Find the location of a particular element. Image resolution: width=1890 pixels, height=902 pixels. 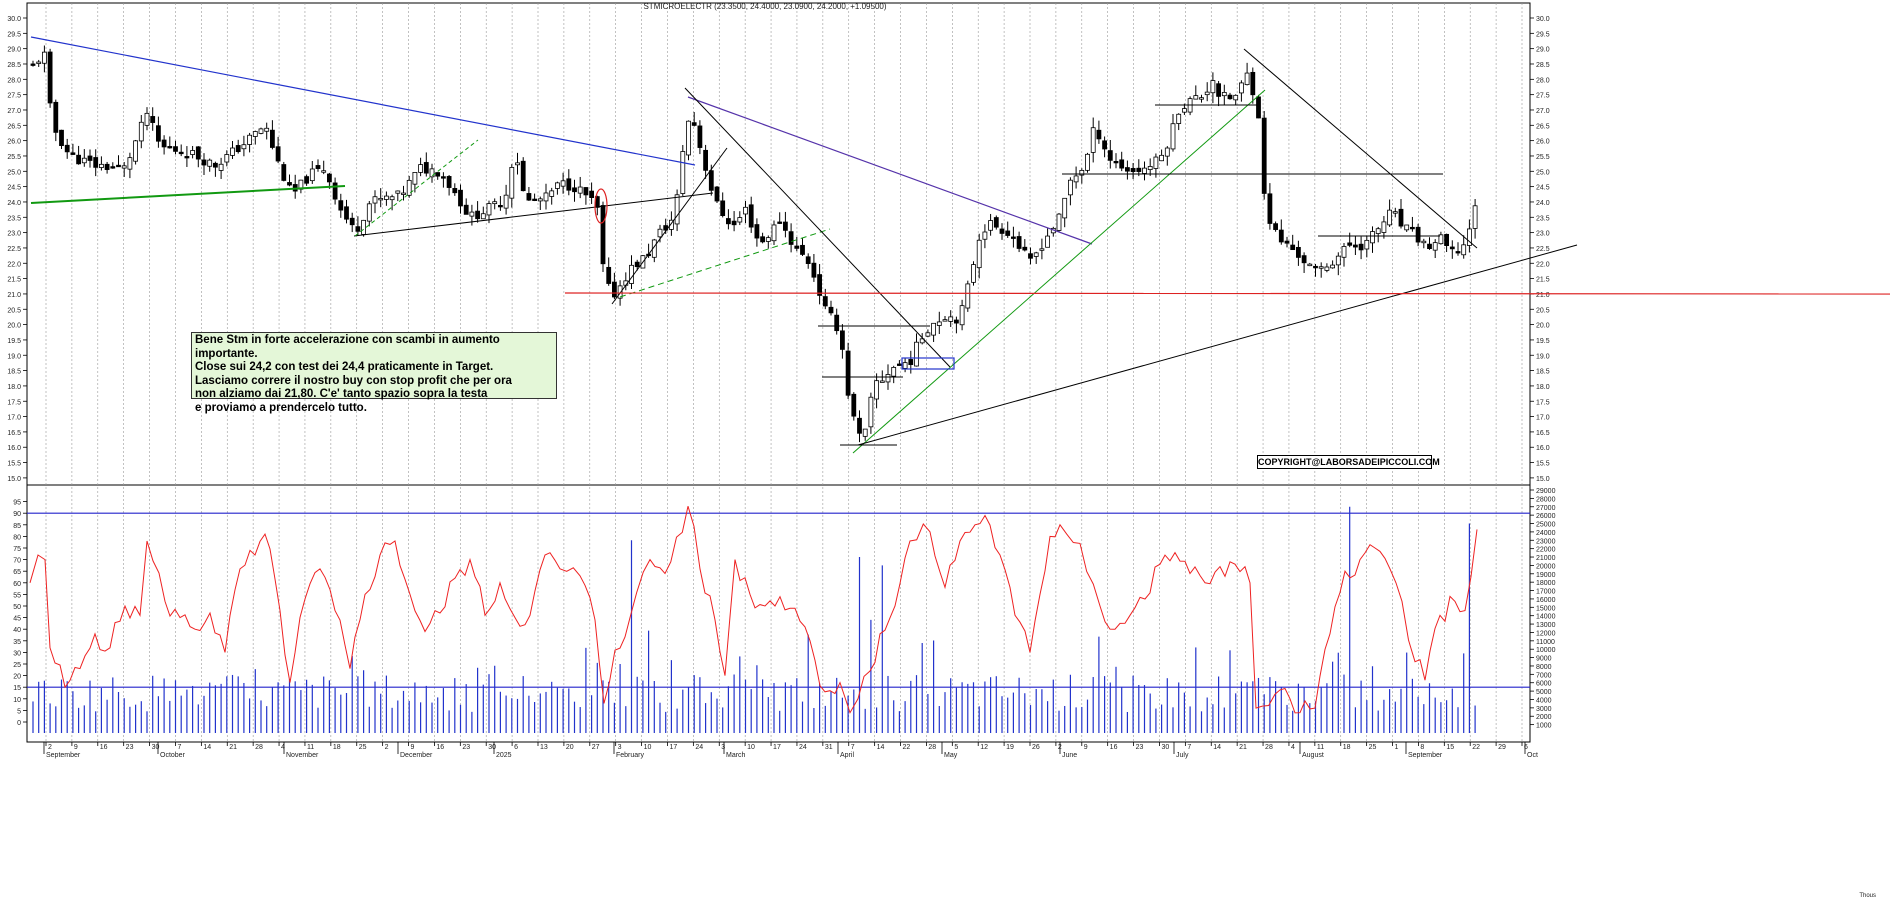

x-tick-label: 21 is located at coordinates (1243, 747).